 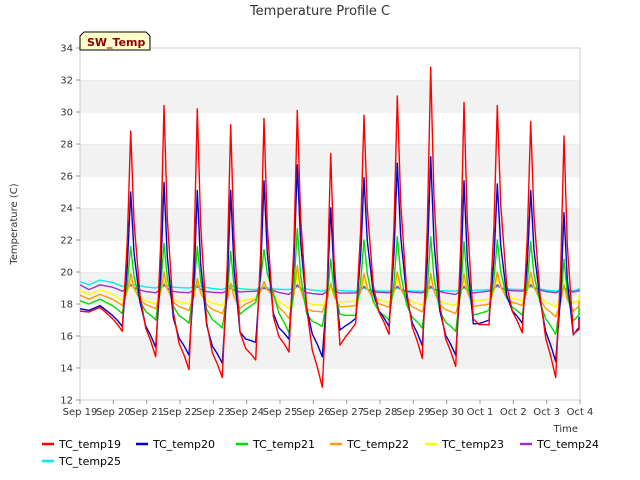 What do you see at coordinates (66, 209) in the screenshot?
I see `y-tick-label: 24` at bounding box center [66, 209].